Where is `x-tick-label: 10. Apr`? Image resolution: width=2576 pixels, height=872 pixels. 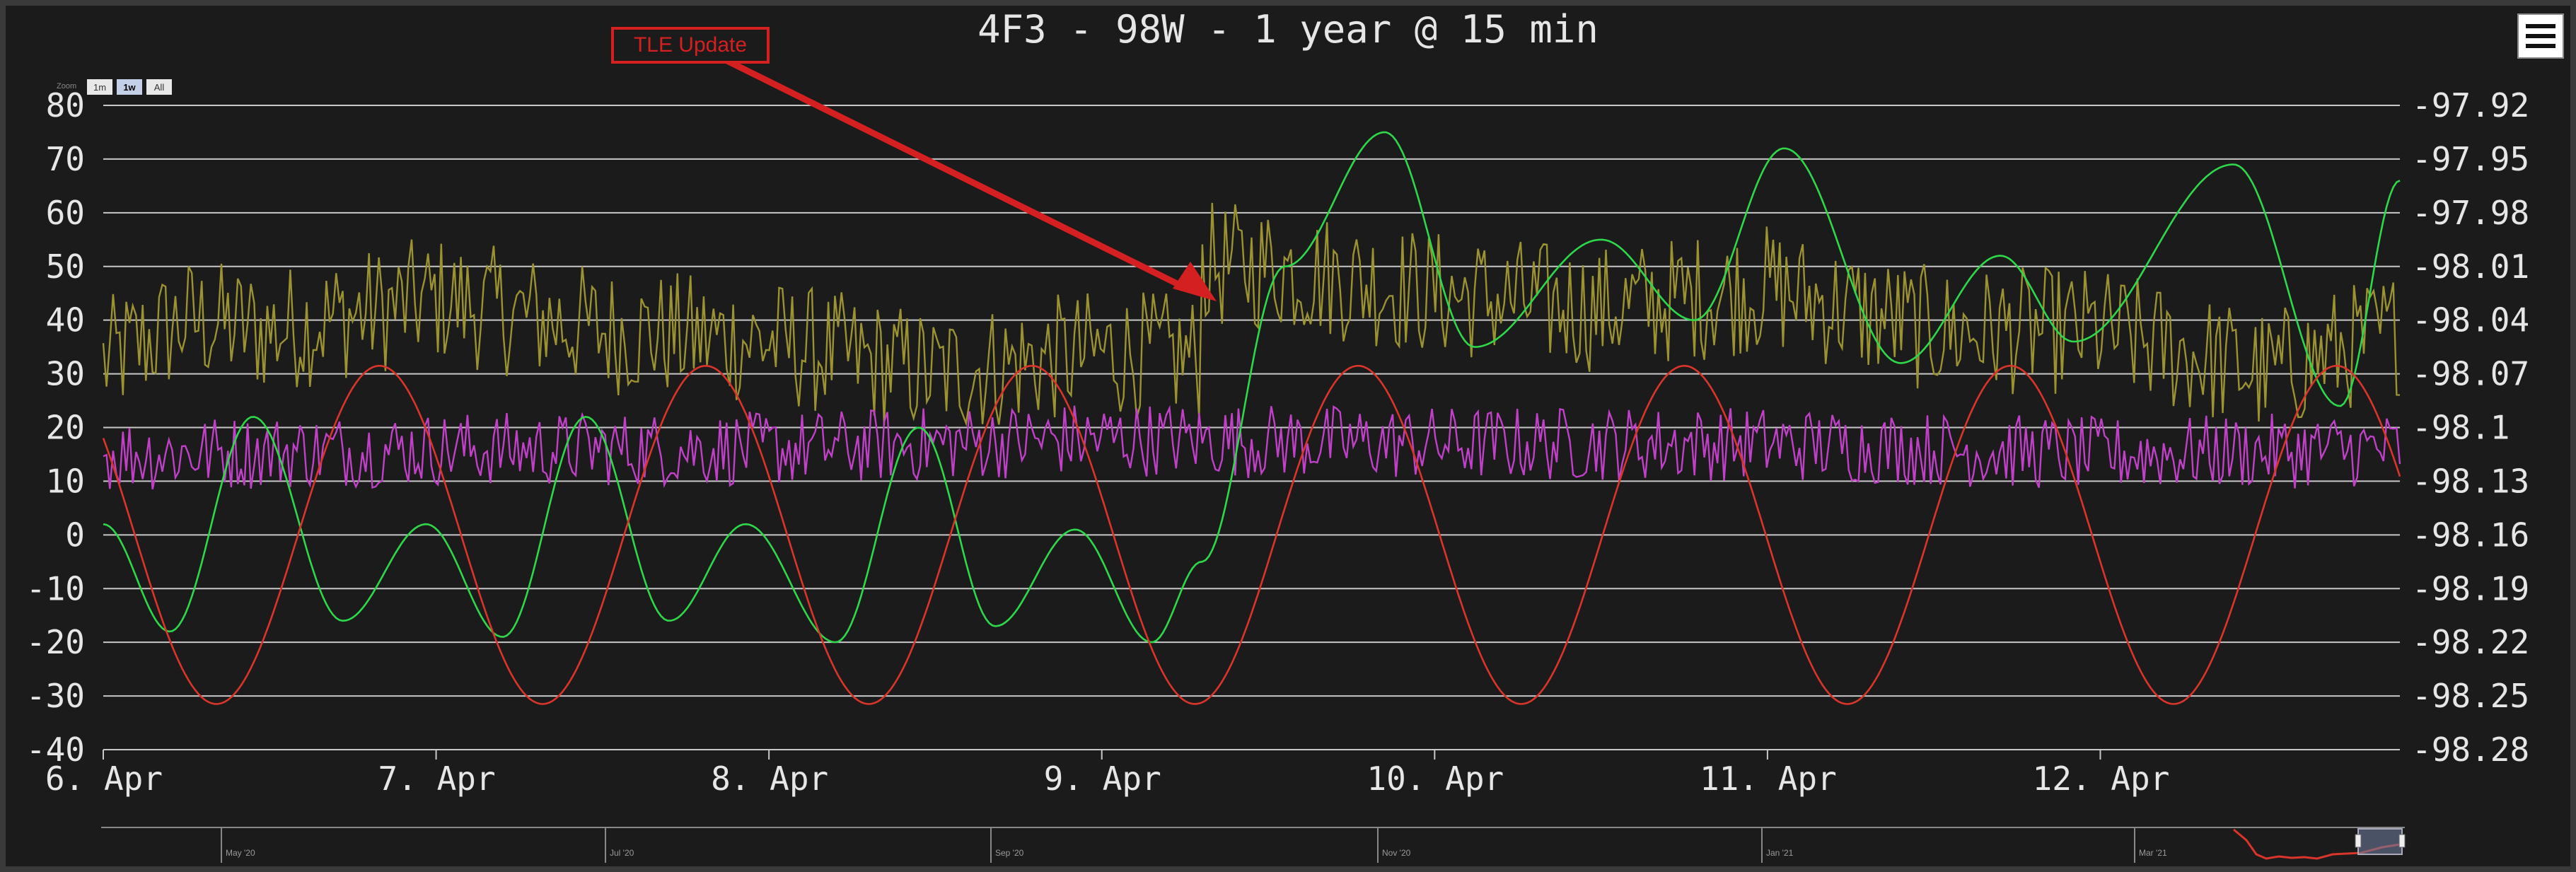 x-tick-label: 10. Apr is located at coordinates (1435, 779).